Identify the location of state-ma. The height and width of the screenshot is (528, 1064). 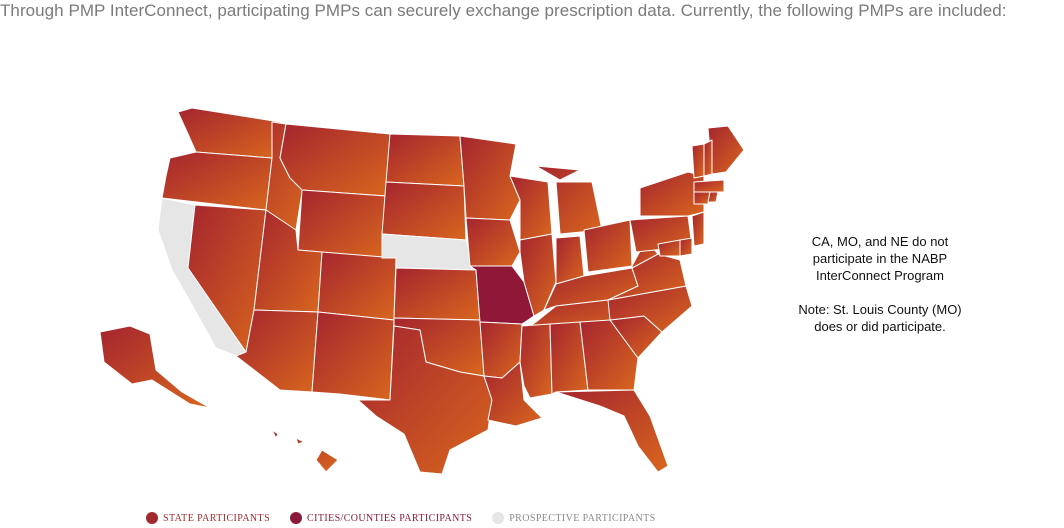
(709, 186).